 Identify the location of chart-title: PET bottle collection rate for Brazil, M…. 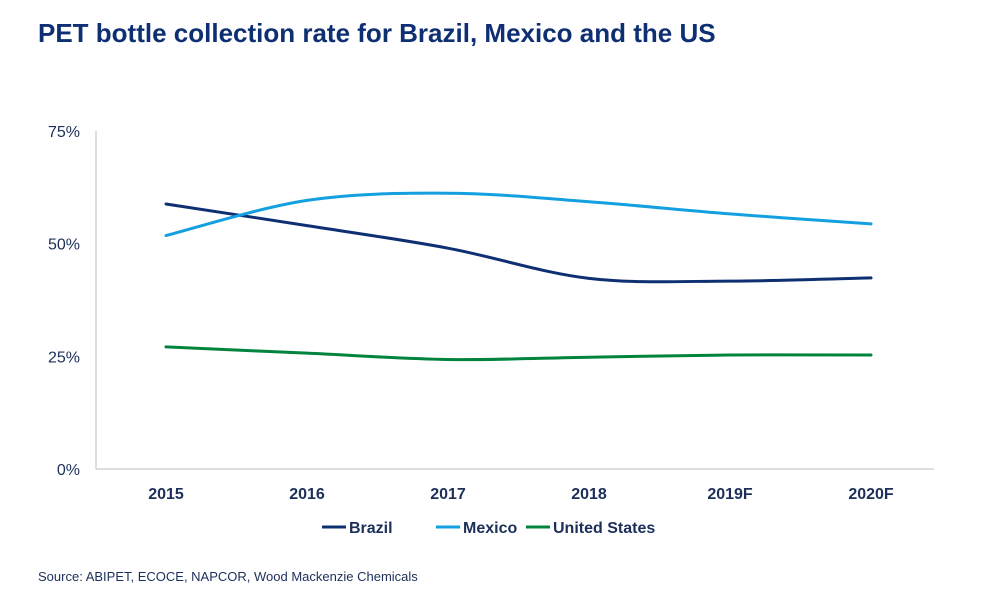
(377, 33).